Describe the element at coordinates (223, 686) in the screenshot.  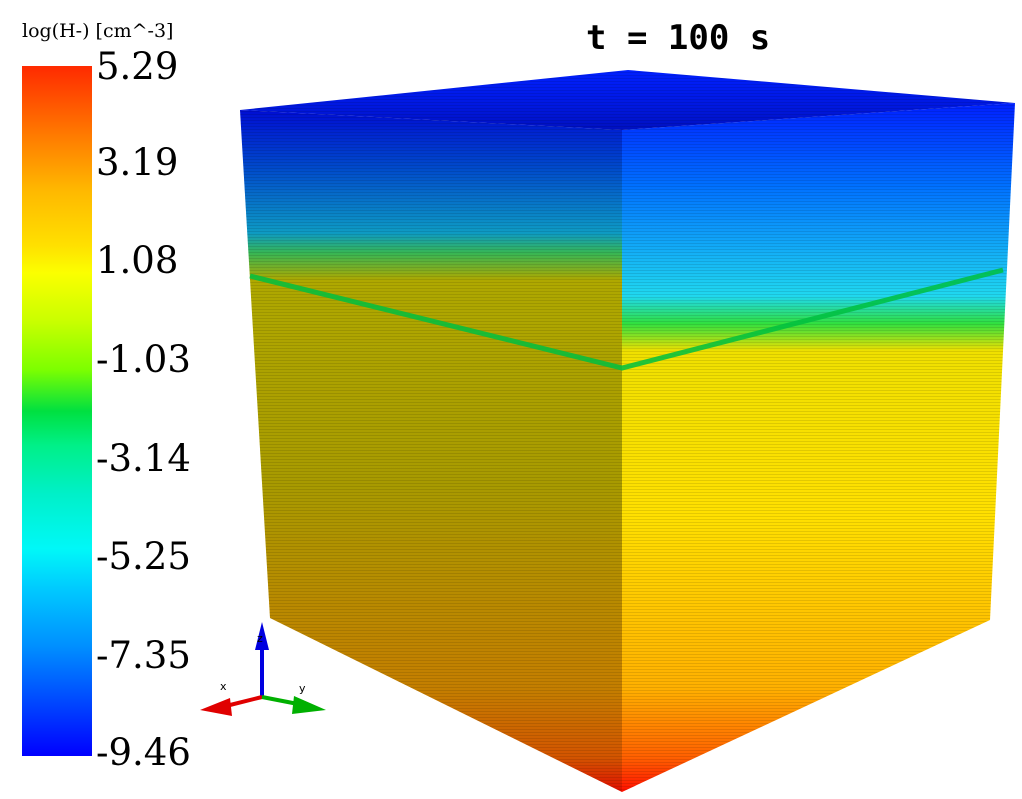
I see `axis-x-label: x` at that location.